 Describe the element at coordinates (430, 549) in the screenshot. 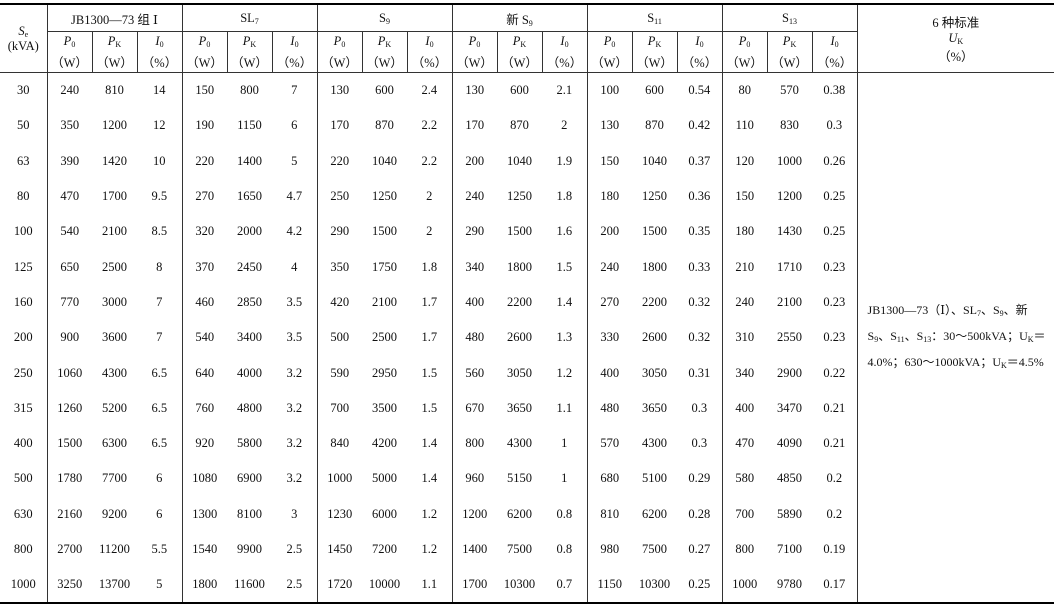

I see `value-cell: 1.2` at that location.